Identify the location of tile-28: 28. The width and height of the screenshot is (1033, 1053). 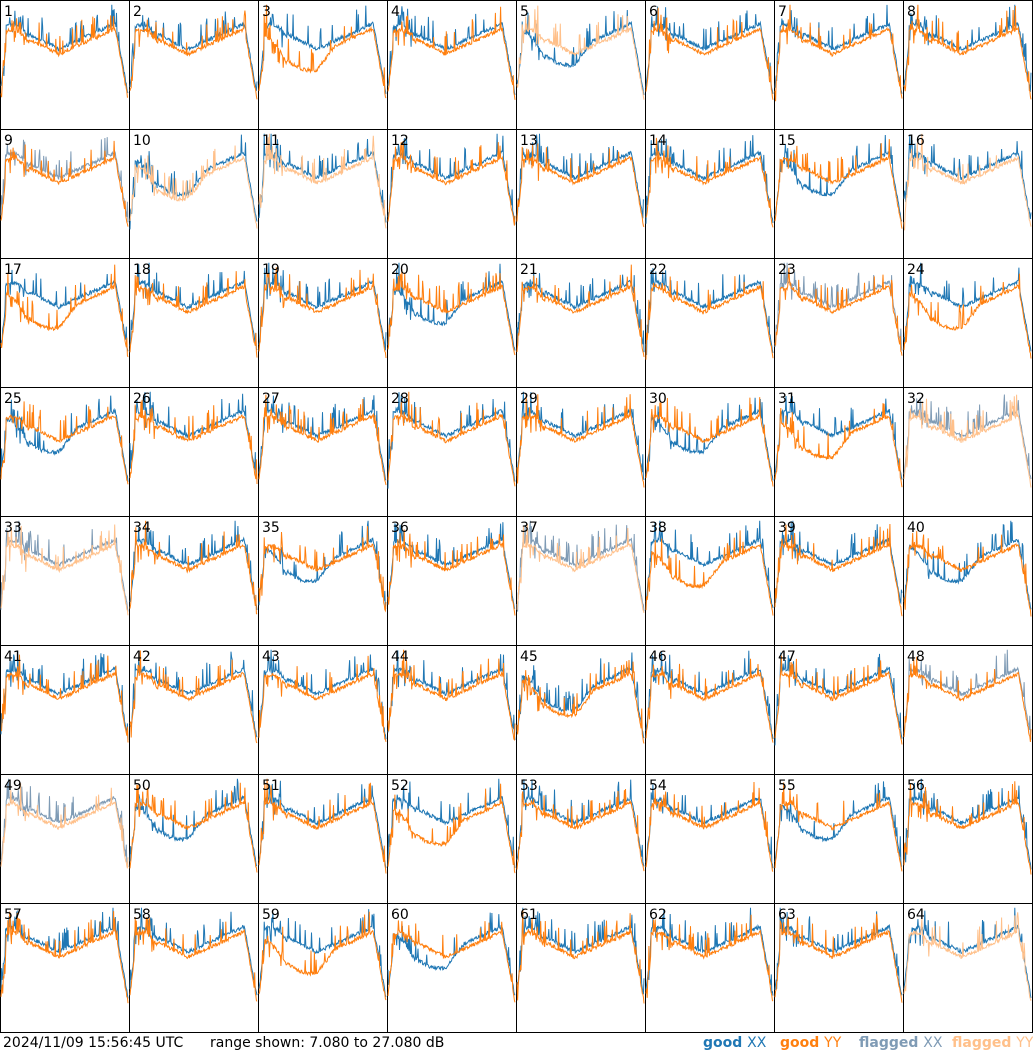
(452, 452).